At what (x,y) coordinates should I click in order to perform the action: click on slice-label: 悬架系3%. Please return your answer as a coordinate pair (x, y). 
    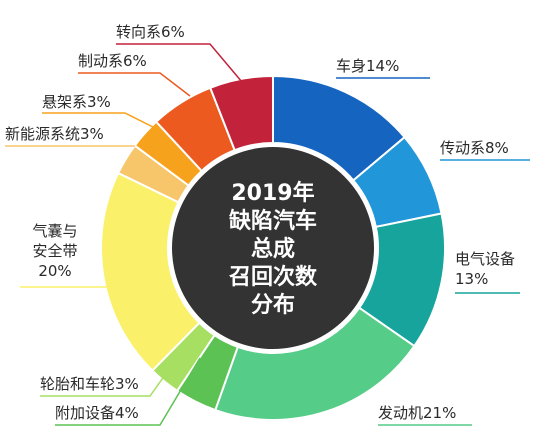
    Looking at the image, I should click on (76, 102).